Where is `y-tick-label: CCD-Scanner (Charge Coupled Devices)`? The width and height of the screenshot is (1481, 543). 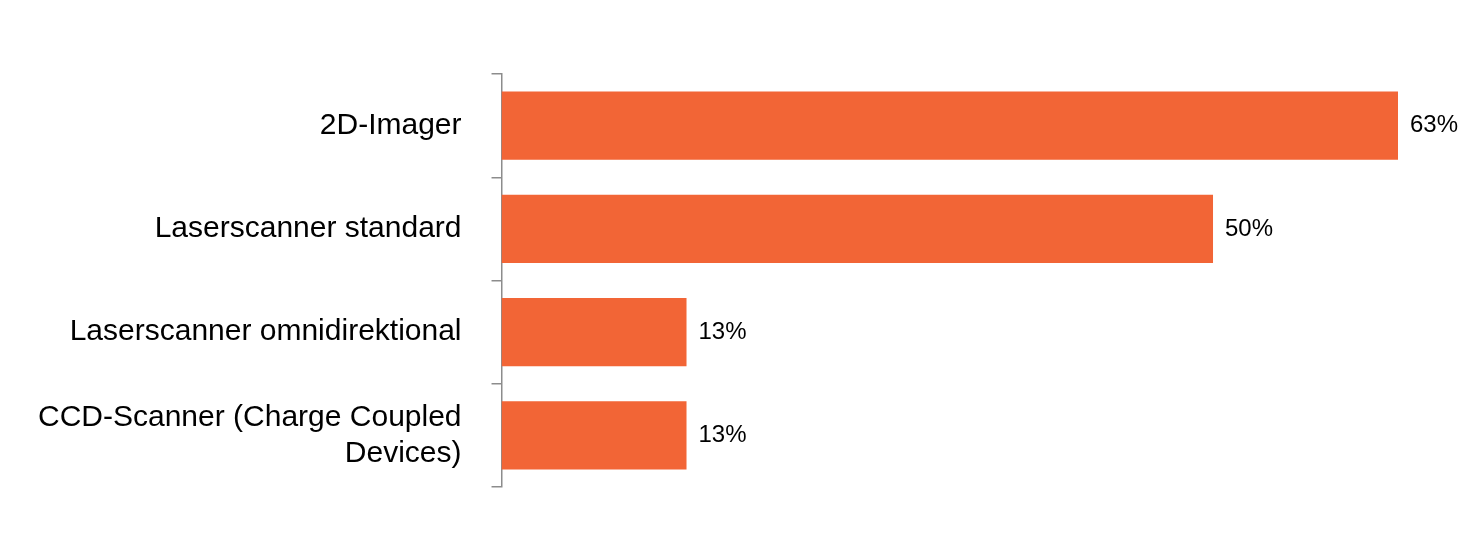
y-tick-label: CCD-Scanner (Charge Coupled Devices) is located at coordinates (250, 433).